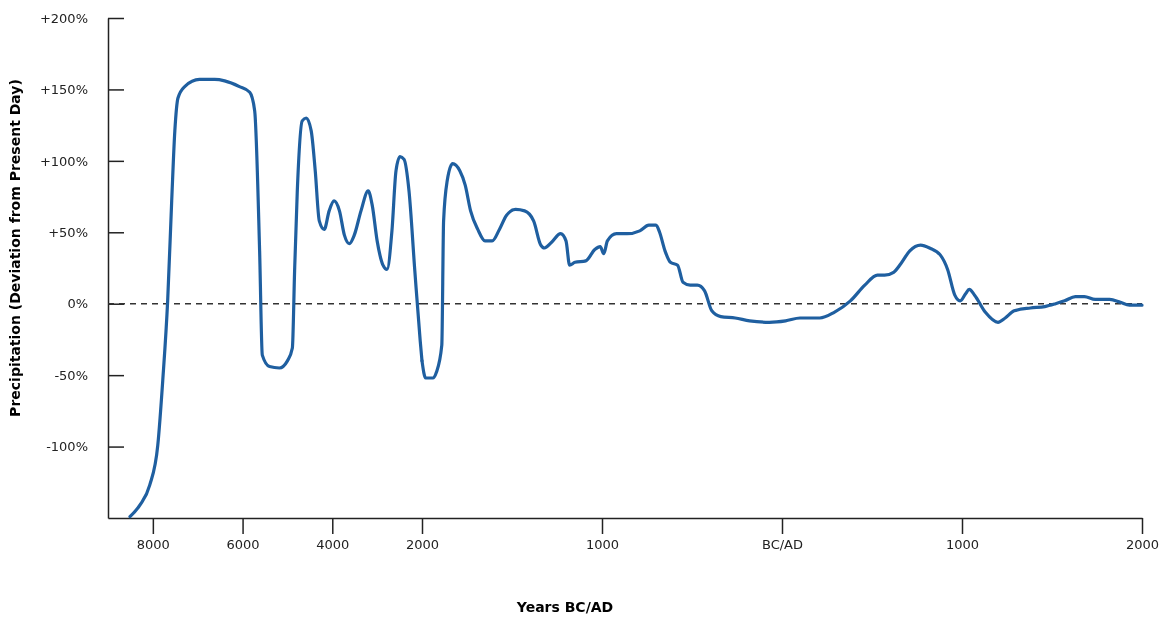  What do you see at coordinates (564, 607) in the screenshot?
I see `x-axis-title: Years BC/AD` at bounding box center [564, 607].